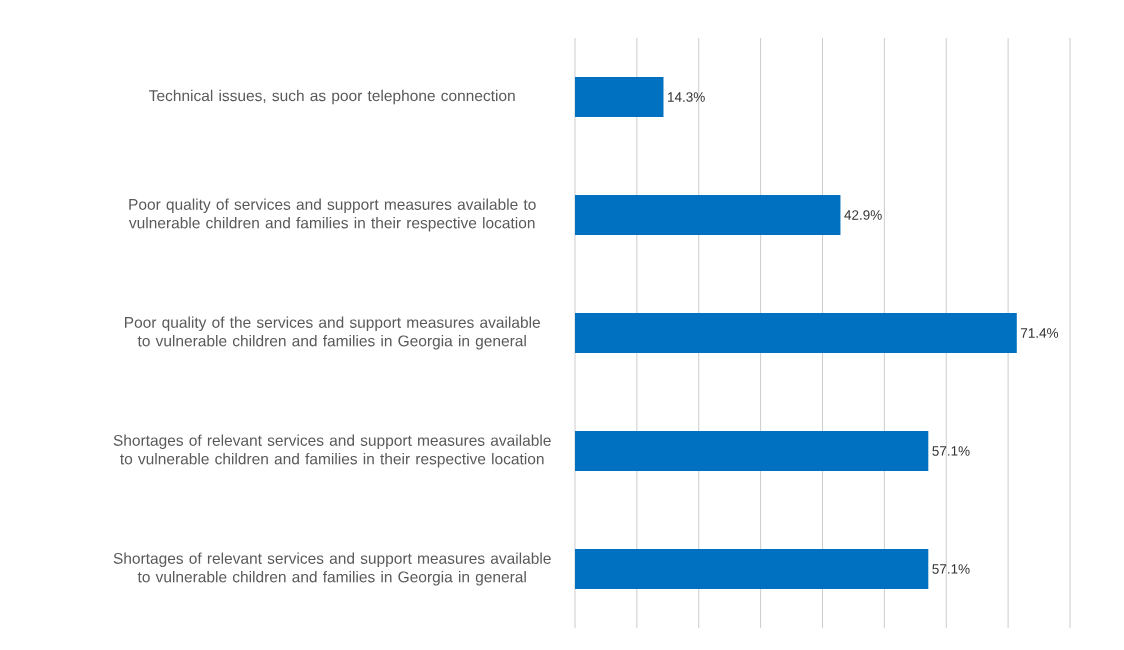  Describe the element at coordinates (332, 333) in the screenshot. I see `y-tick-label: Poor quality of the services and support measures available to vulnerable children and families in Georgia in general` at that location.